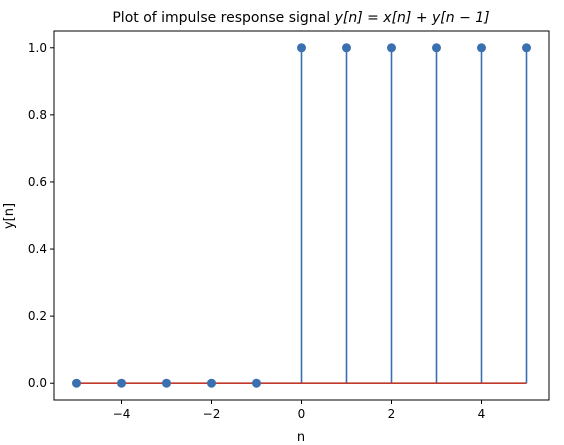  I want to click on x-tick-label: −2, so click(212, 414).